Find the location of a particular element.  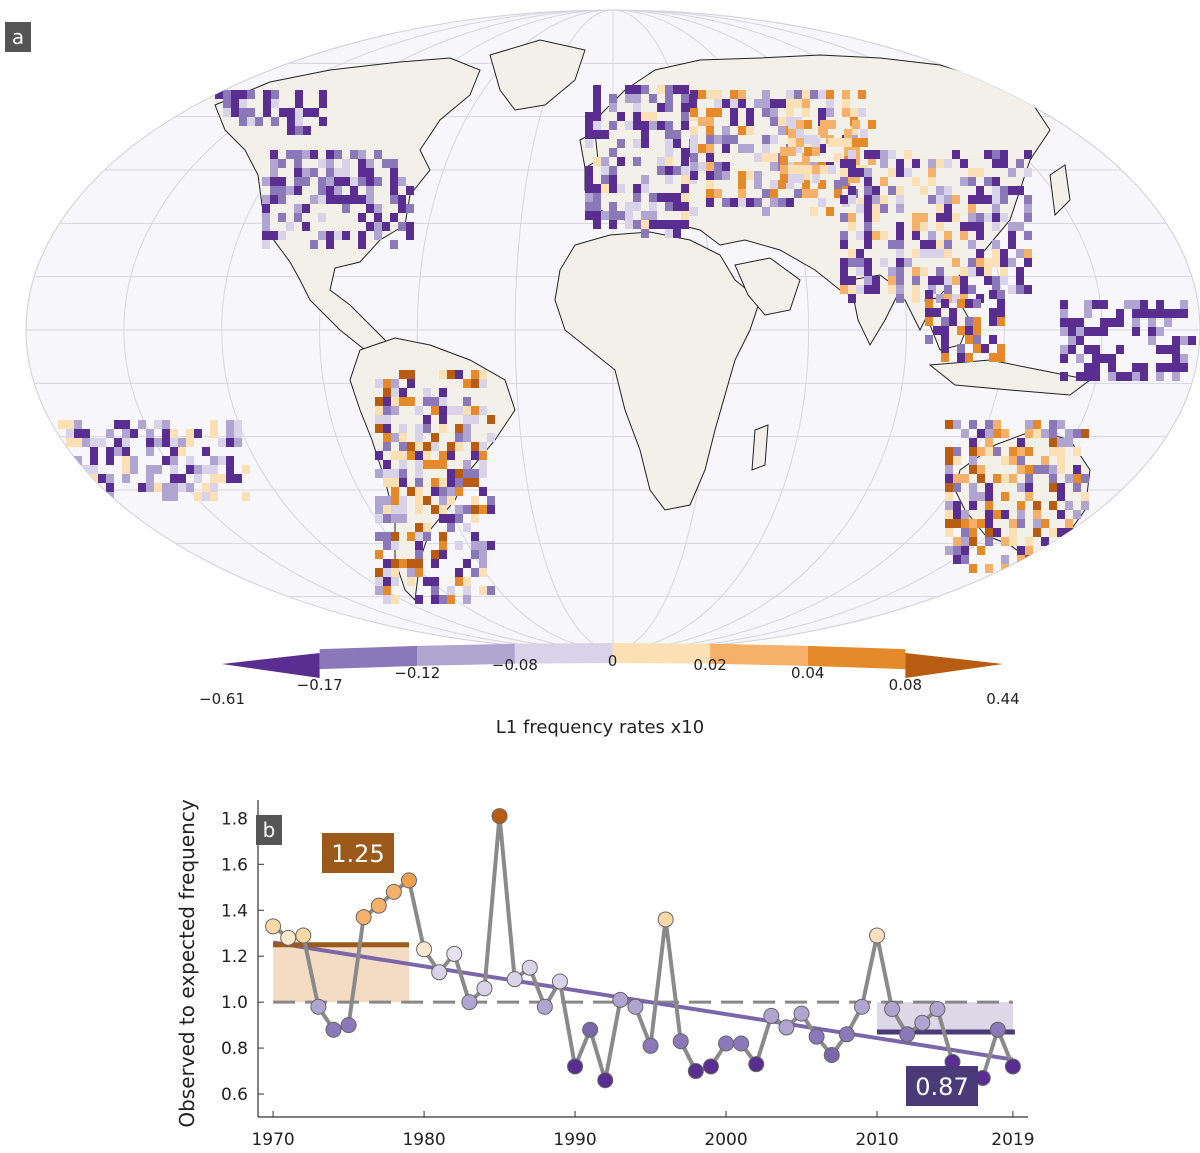

annotation-box is located at coordinates (358, 853).